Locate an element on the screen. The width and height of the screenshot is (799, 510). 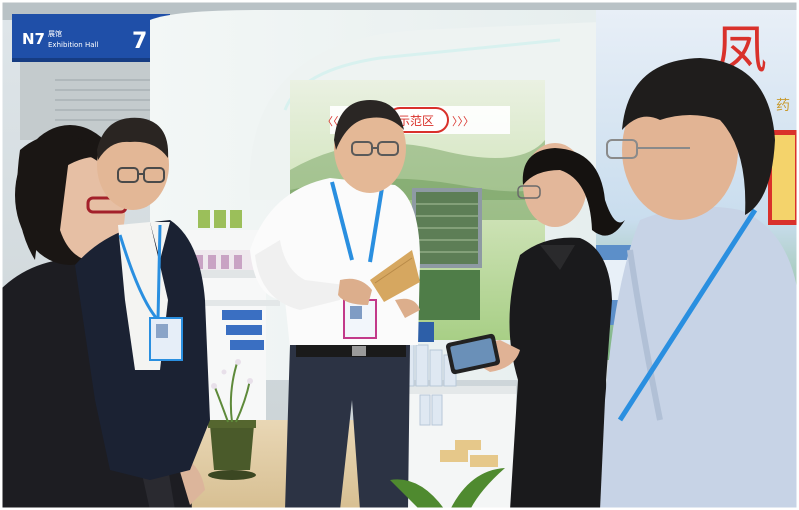
hall-code: N7 is located at coordinates (33, 39).